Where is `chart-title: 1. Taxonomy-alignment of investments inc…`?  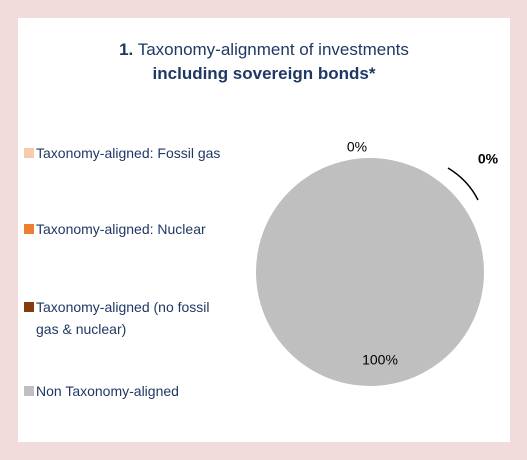 chart-title: 1. Taxonomy-alignment of investments inc… is located at coordinates (264, 62).